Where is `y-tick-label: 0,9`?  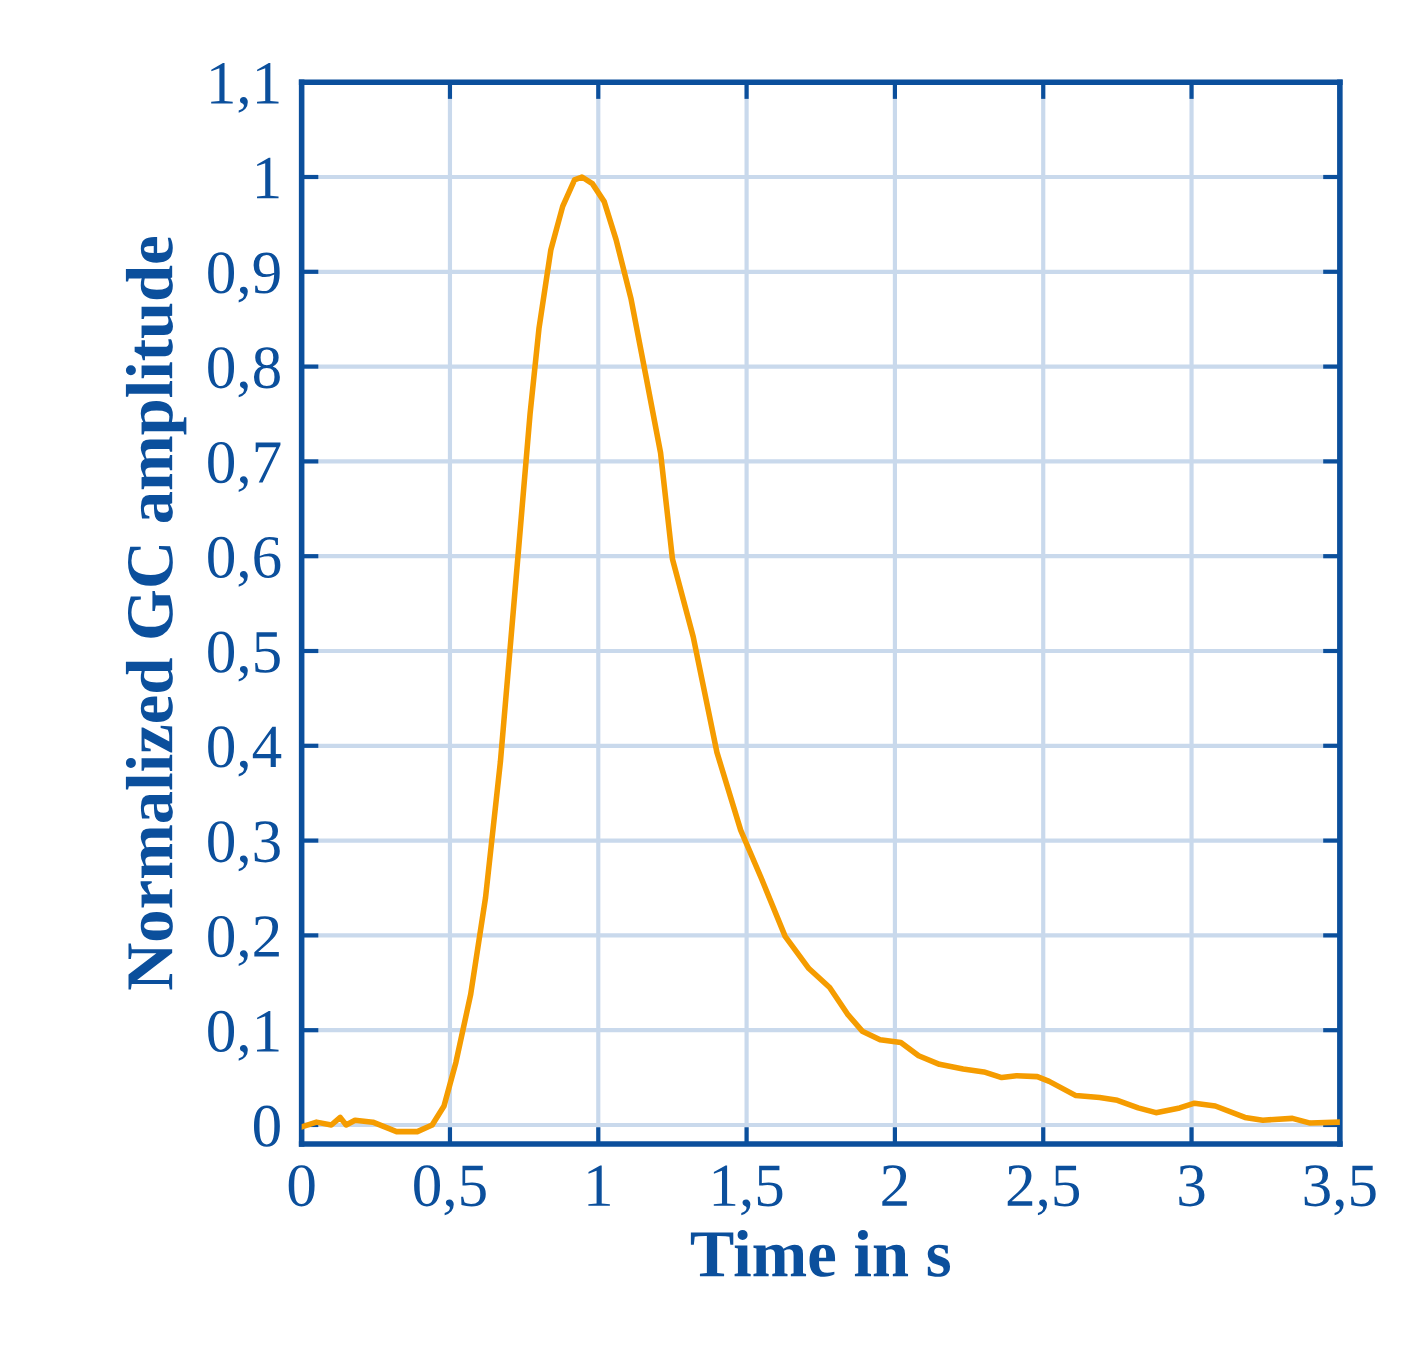
y-tick-label: 0,9 is located at coordinates (244, 277).